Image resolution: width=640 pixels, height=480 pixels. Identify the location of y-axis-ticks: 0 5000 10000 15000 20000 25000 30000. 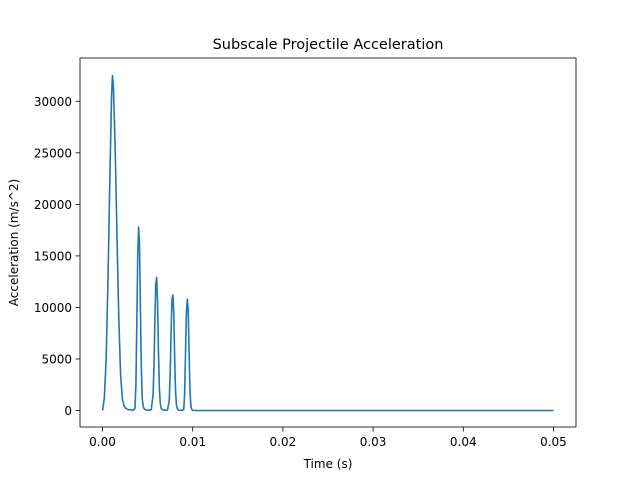
(57, 256).